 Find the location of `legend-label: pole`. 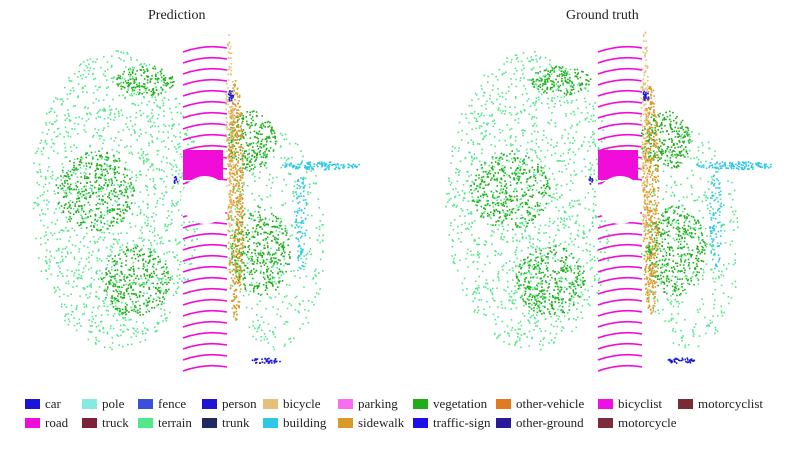

legend-label: pole is located at coordinates (113, 403).